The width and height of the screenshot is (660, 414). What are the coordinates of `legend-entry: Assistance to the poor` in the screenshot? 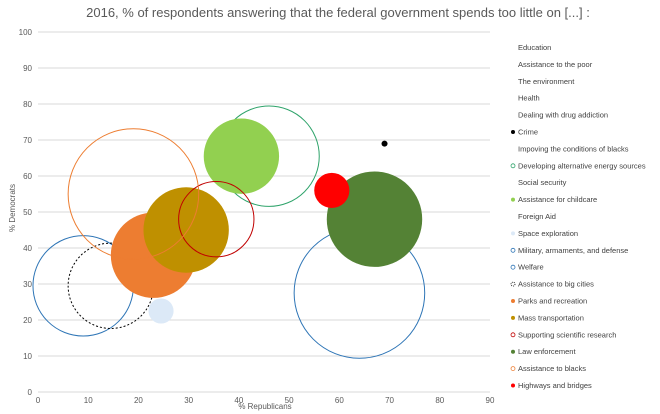 It's located at (555, 64).